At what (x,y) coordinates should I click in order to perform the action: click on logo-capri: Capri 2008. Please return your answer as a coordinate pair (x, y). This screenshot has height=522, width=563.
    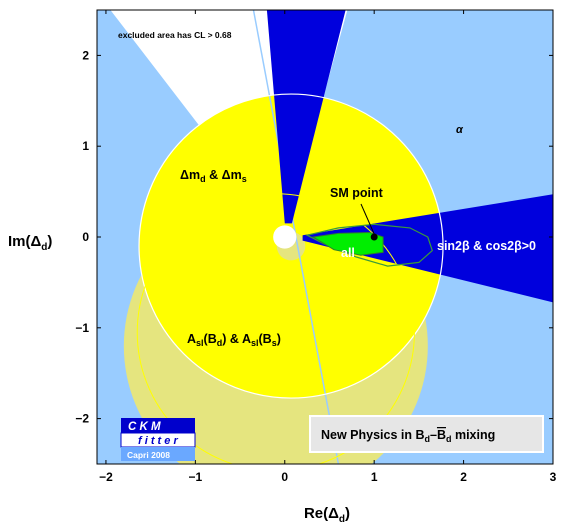
    Looking at the image, I should click on (148, 455).